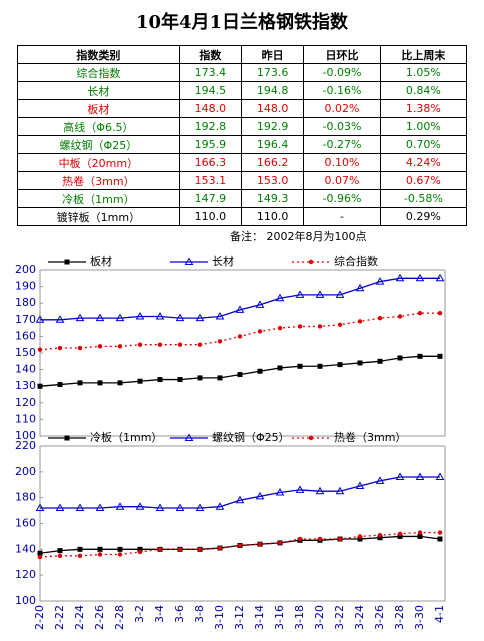 The image size is (484, 641). What do you see at coordinates (25, 352) in the screenshot?
I see `y-tick-label: 150` at bounding box center [25, 352].